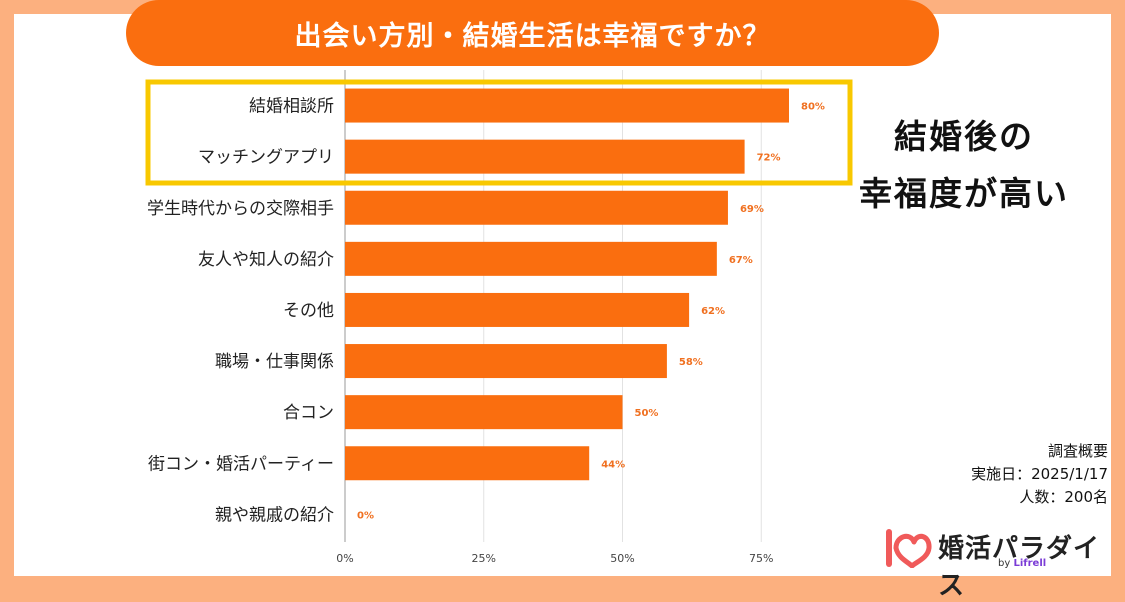 Image resolution: width=1125 pixels, height=602 pixels. What do you see at coordinates (1004, 563) in the screenshot?
I see `logo-by-text: by` at bounding box center [1004, 563].